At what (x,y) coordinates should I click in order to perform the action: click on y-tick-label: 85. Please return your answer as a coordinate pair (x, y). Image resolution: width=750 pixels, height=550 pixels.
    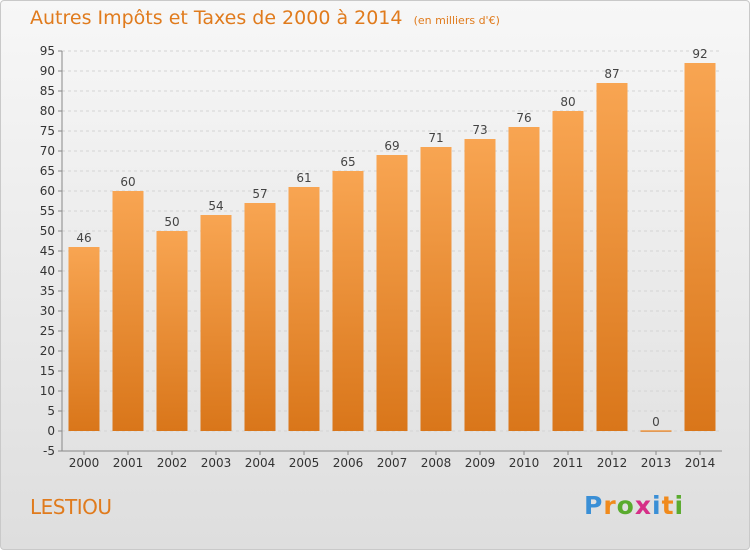
    Looking at the image, I should click on (47, 91).